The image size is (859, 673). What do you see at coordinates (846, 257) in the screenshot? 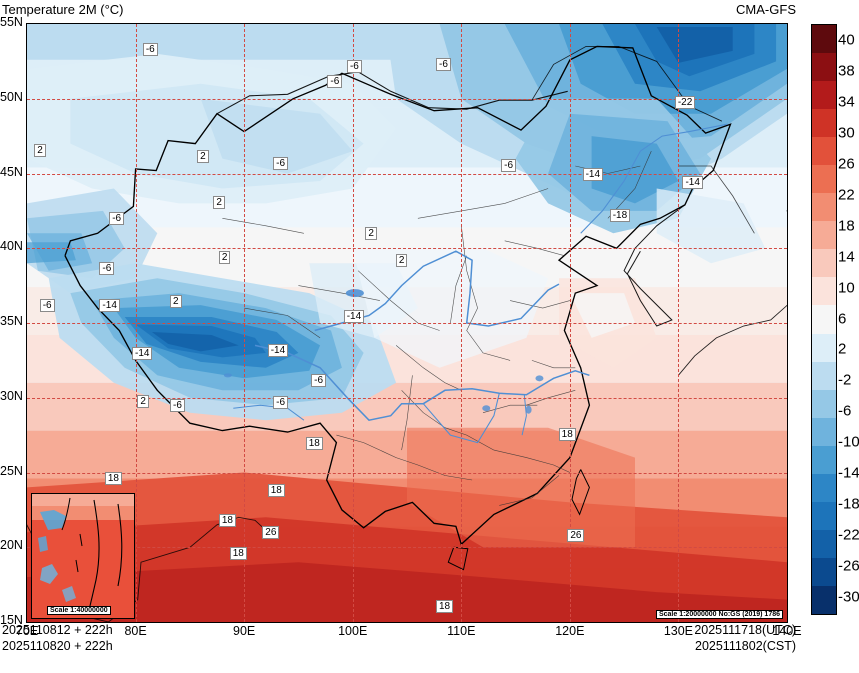
I see `colorbar-tick-label: 14` at bounding box center [846, 257].